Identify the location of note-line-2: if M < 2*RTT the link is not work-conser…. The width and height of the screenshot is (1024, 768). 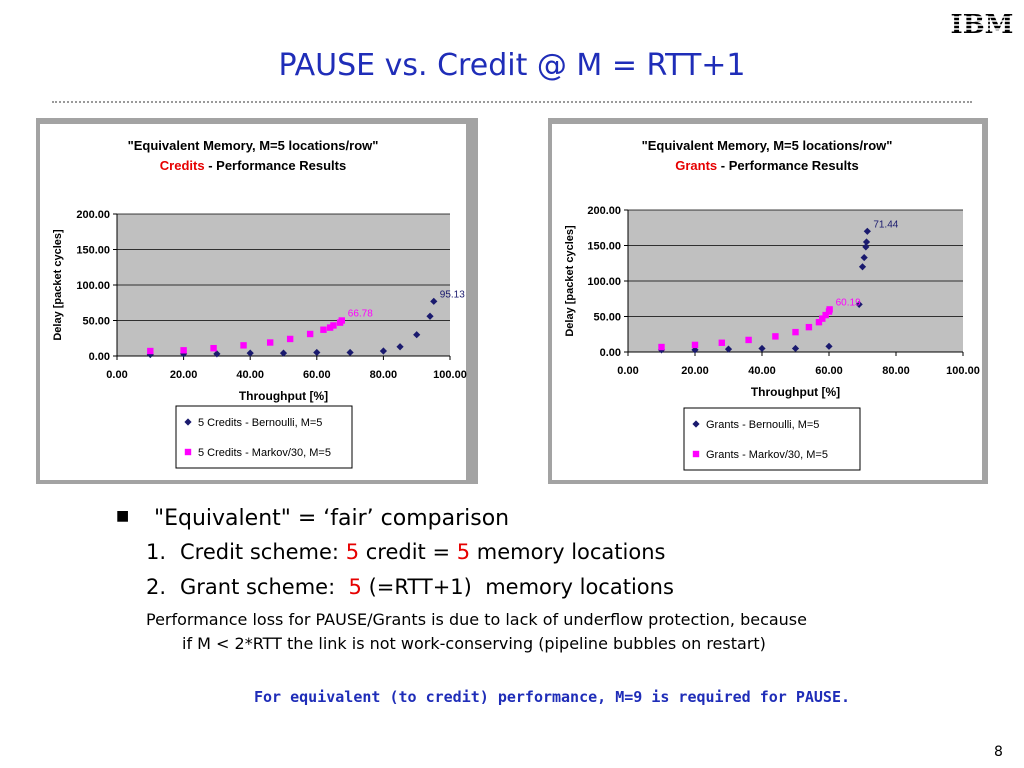
(474, 643).